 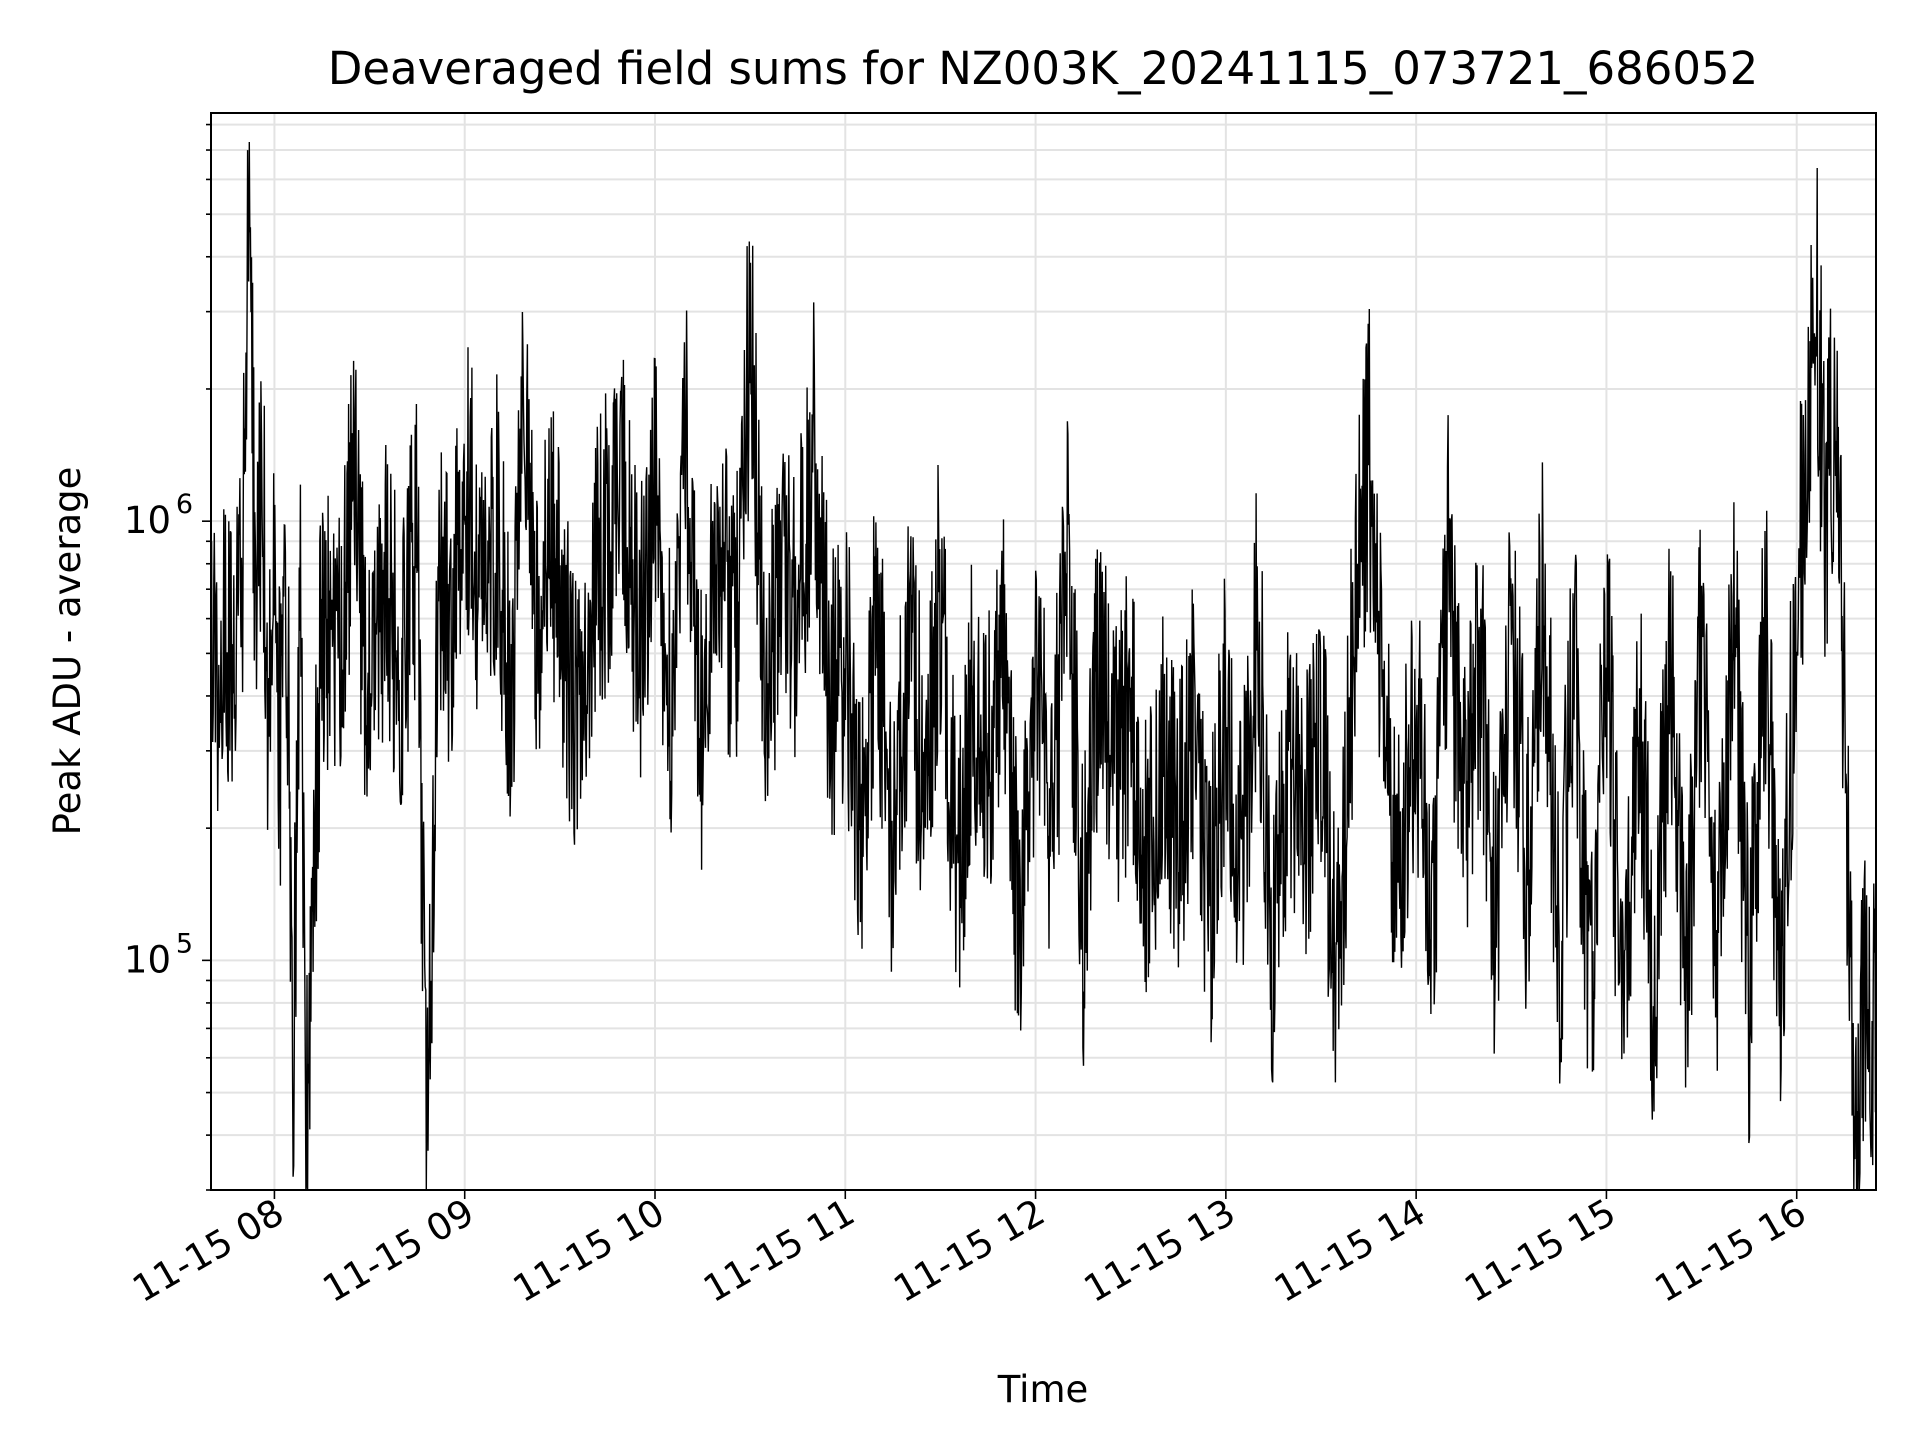 What do you see at coordinates (1043, 1389) in the screenshot?
I see `x-axis-label: Time` at bounding box center [1043, 1389].